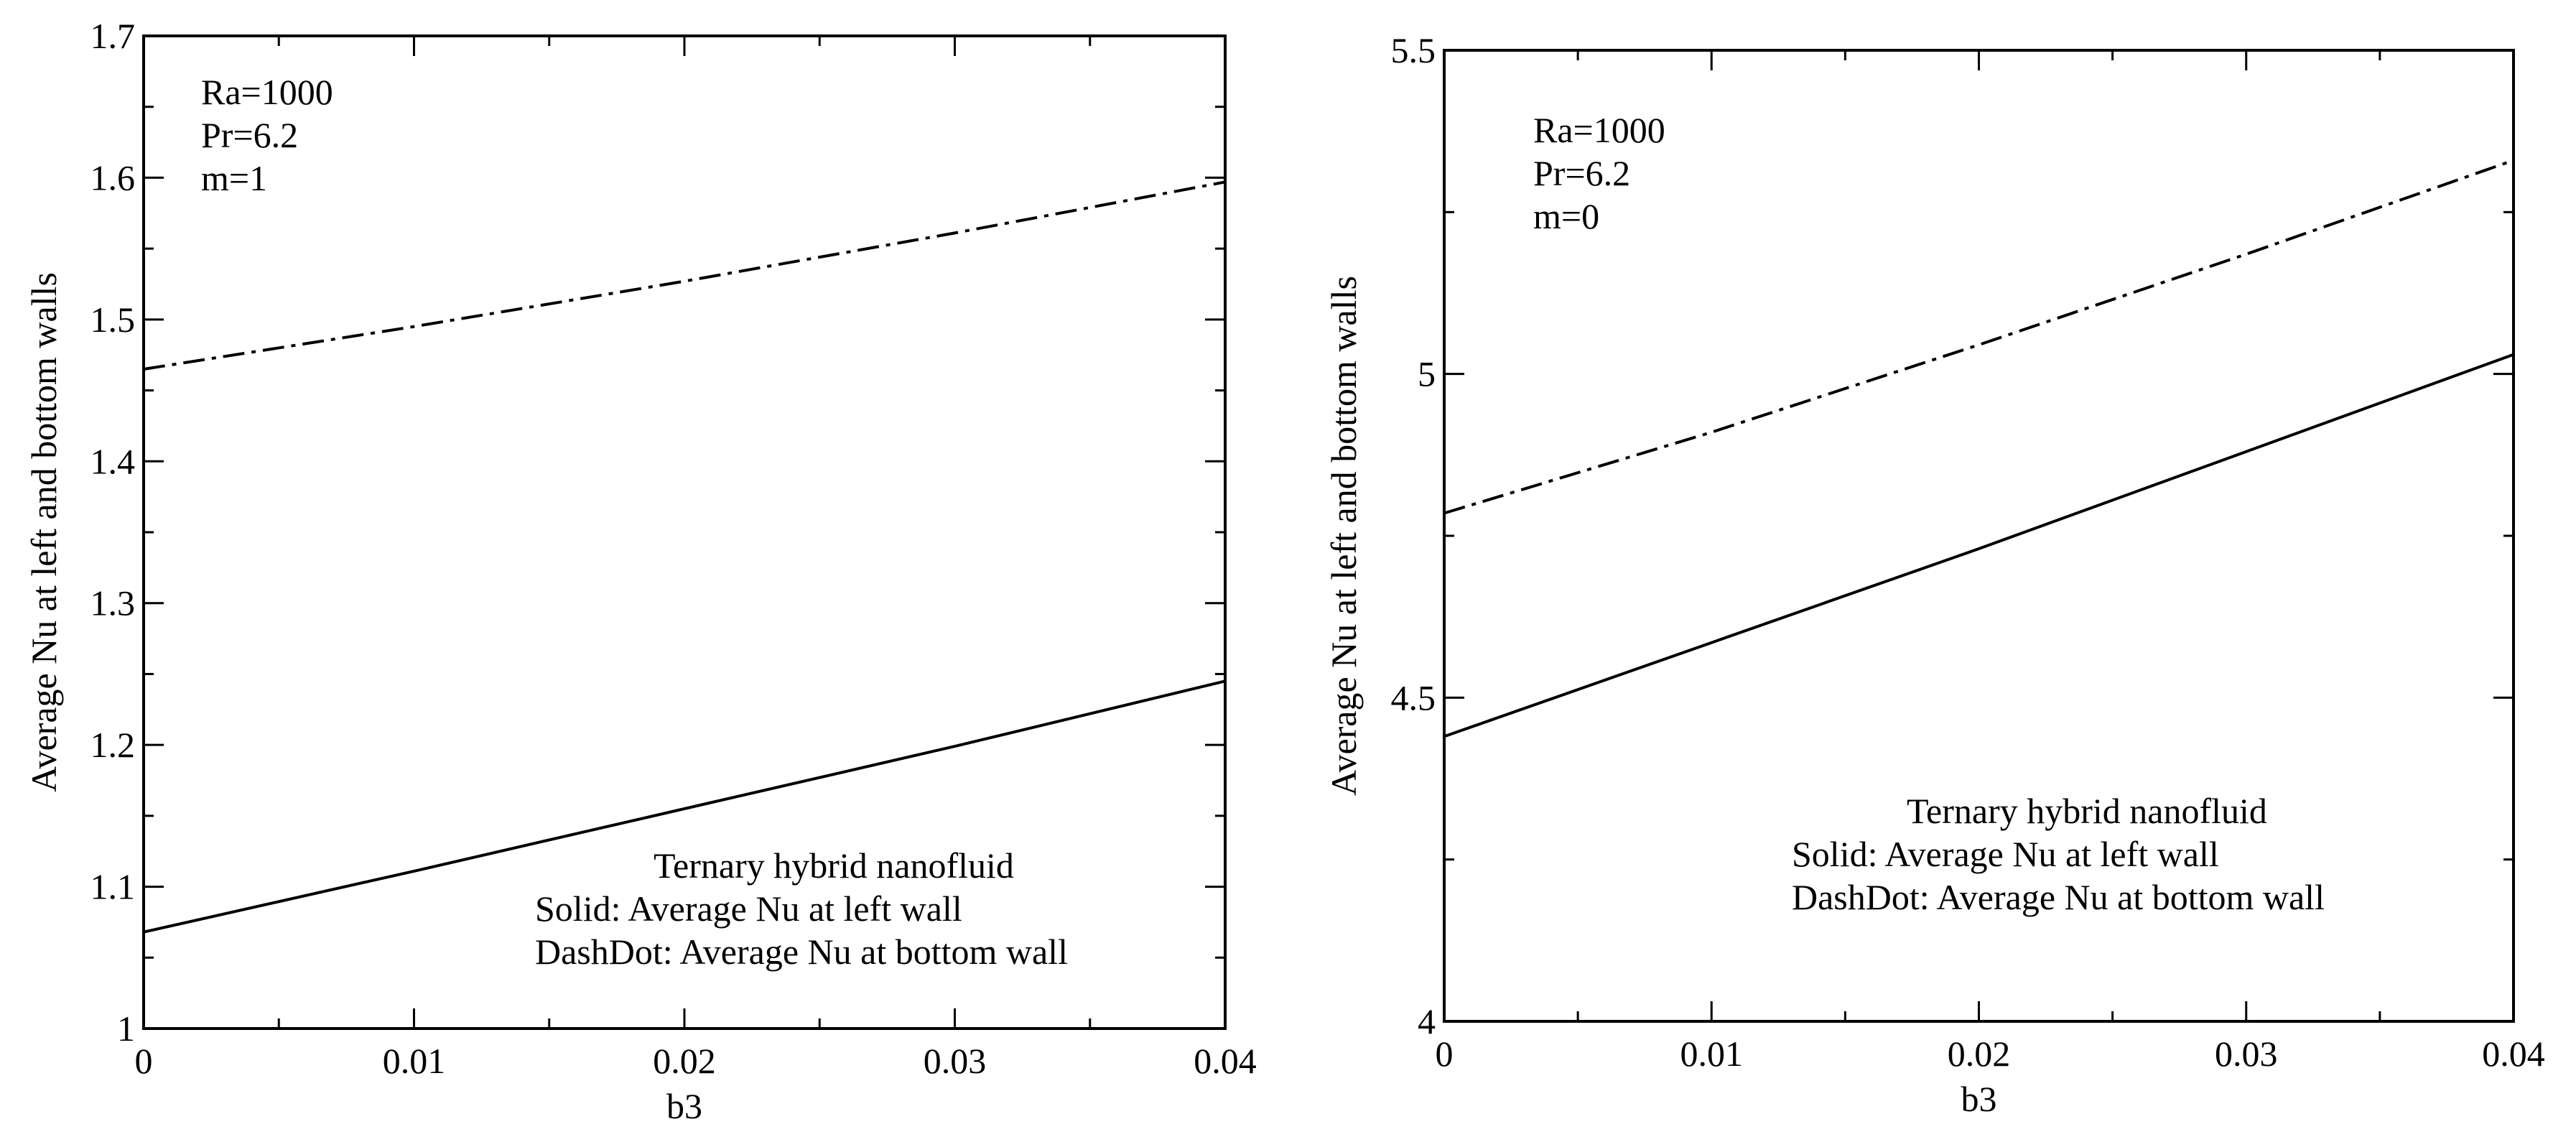 This screenshot has width=2576, height=1142. What do you see at coordinates (113, 177) in the screenshot?
I see `y-tick-label: 1.6` at bounding box center [113, 177].